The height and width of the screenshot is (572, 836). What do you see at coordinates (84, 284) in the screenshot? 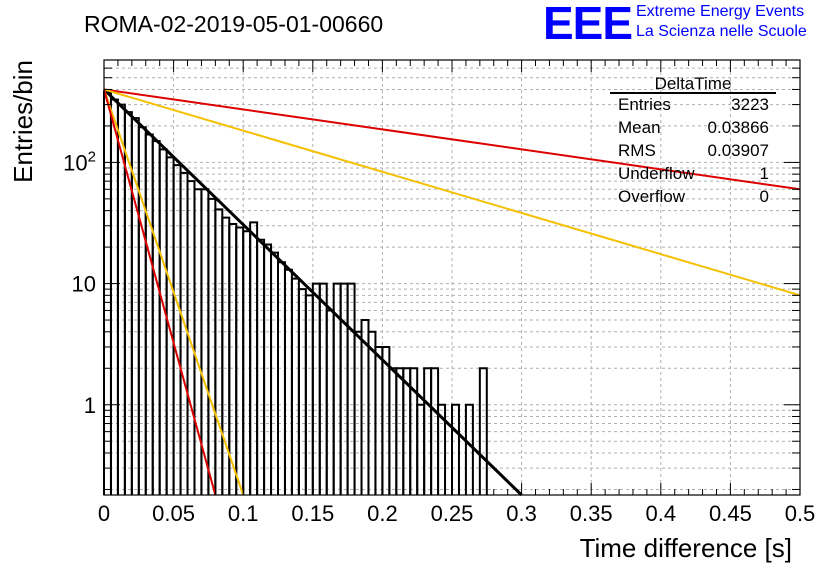
I see `y-tick-label: 10` at bounding box center [84, 284].